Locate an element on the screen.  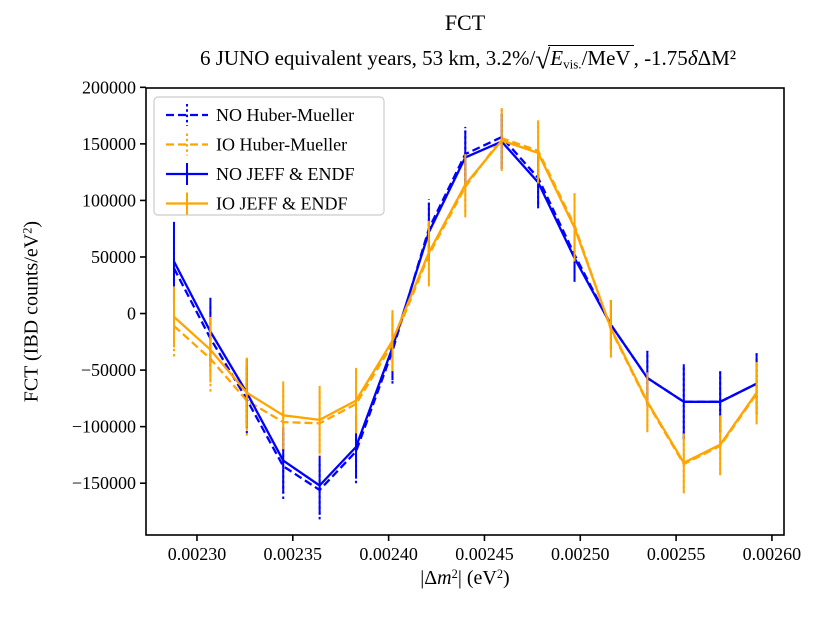
xlabel-text-2: | (eV is located at coordinates (477, 578).